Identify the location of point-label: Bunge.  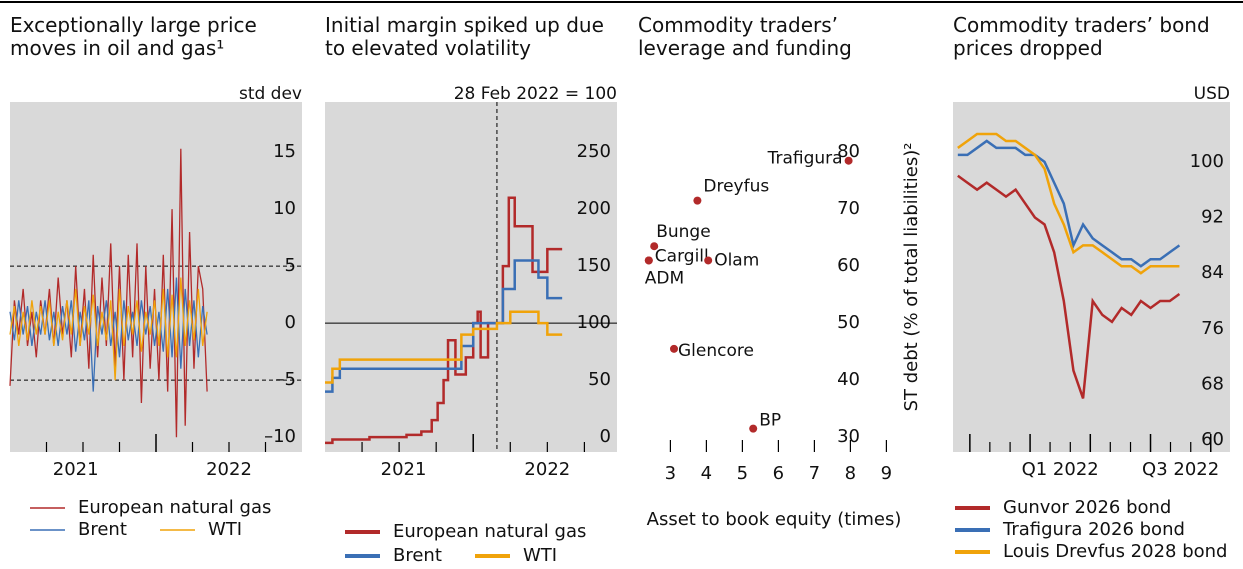
(683, 232).